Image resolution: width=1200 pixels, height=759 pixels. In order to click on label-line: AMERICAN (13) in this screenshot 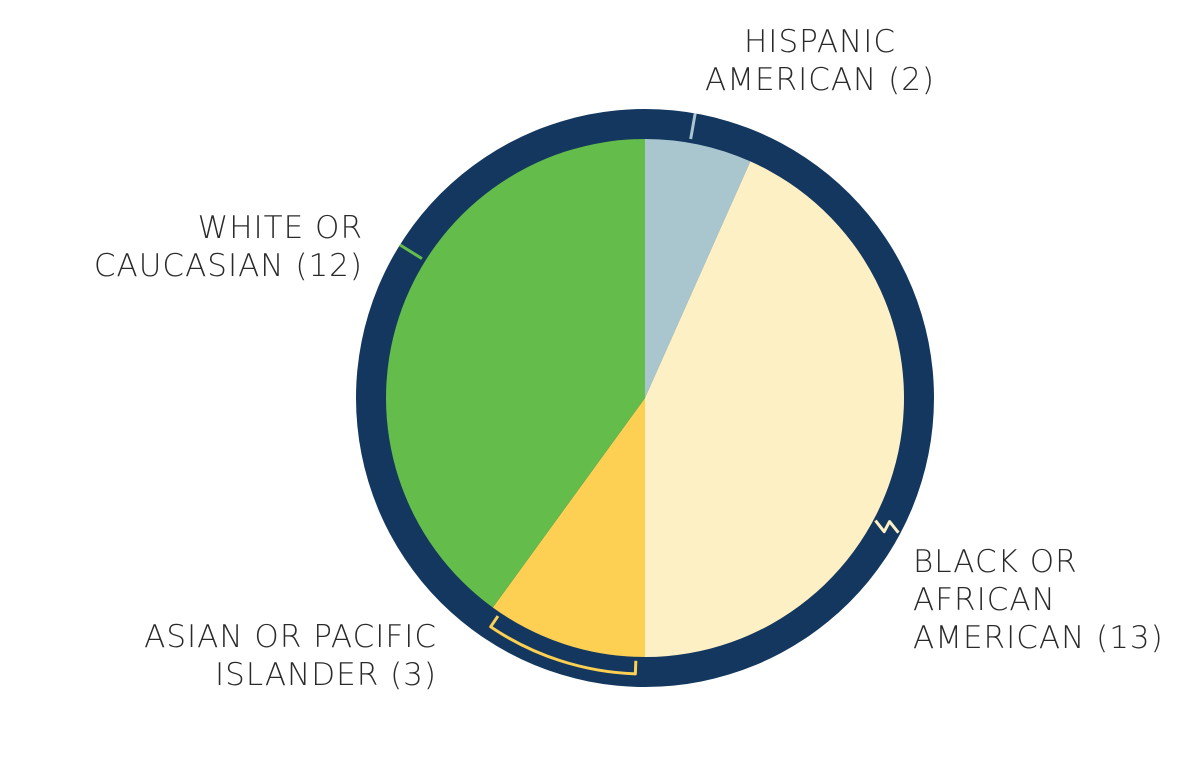, I will do `click(1038, 638)`.